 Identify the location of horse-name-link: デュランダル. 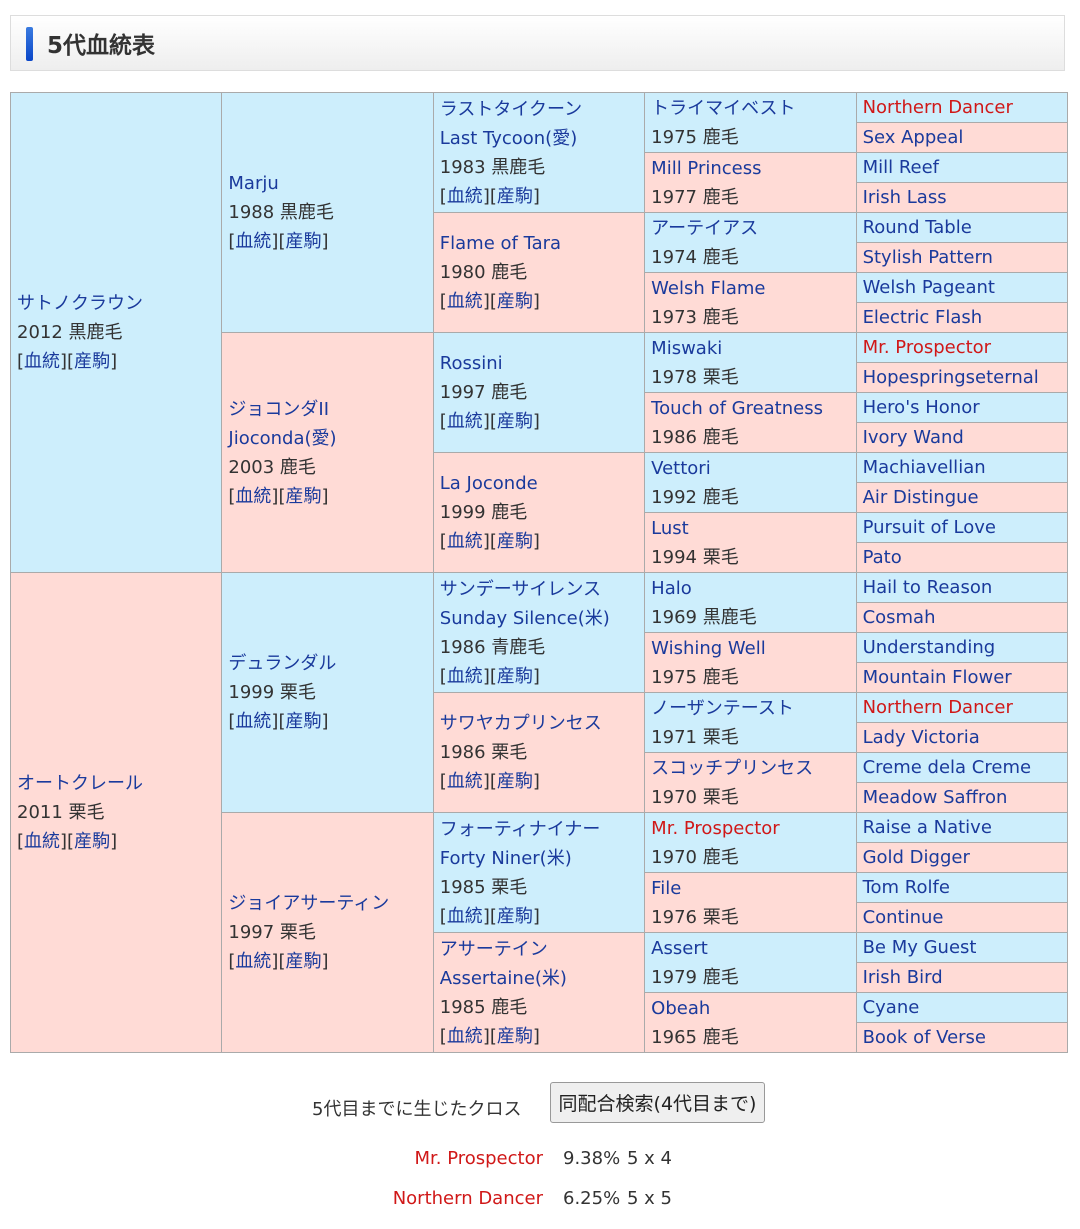
(282, 663).